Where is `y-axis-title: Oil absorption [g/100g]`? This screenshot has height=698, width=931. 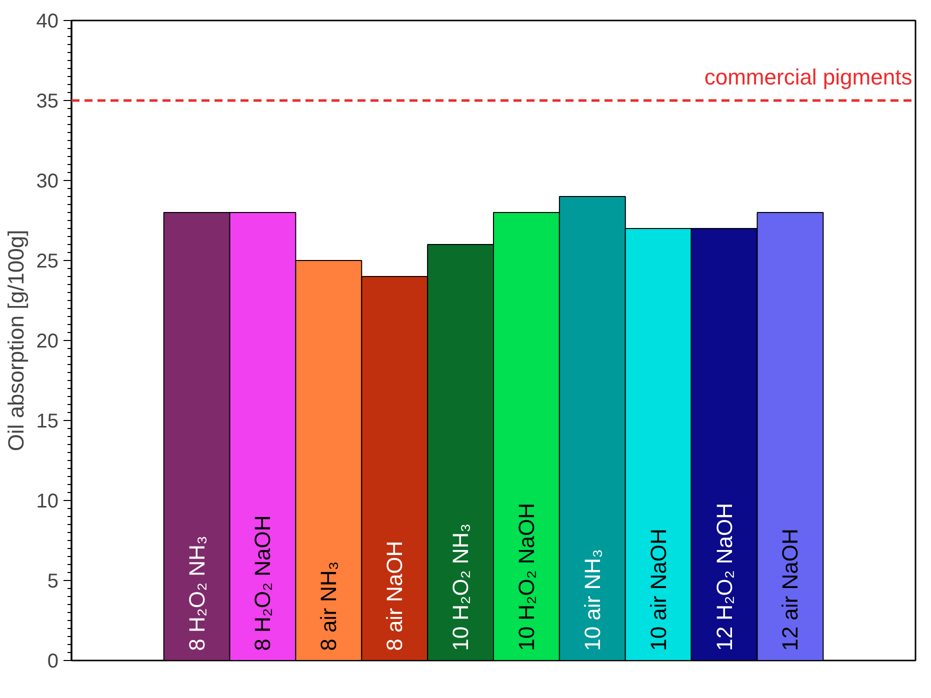
y-axis-title: Oil absorption [g/100g] is located at coordinates (15, 341).